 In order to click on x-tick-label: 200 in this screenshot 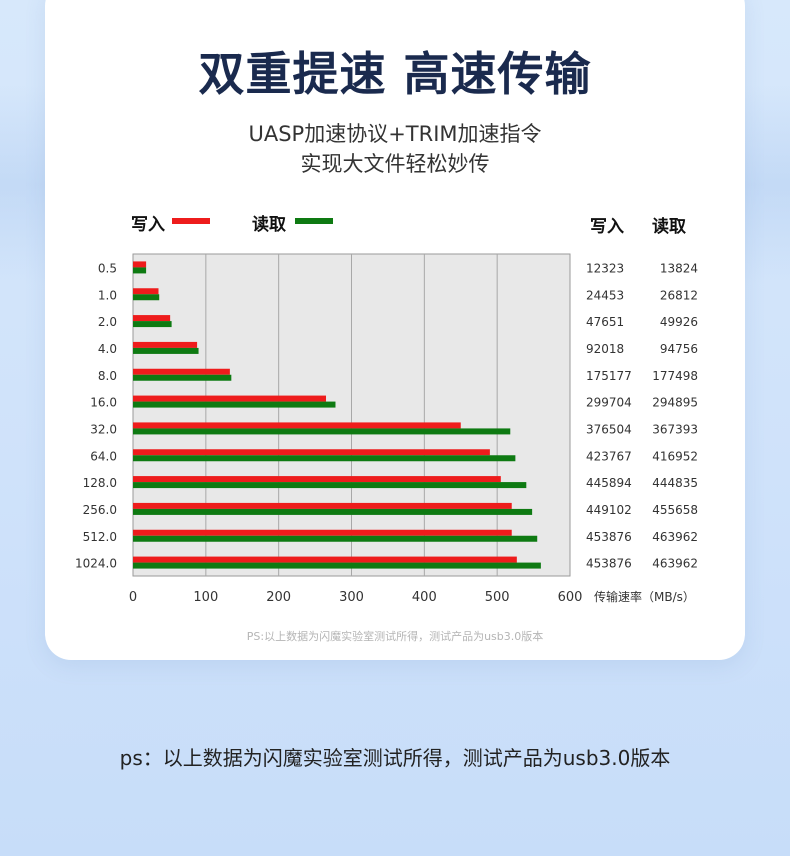, I will do `click(278, 597)`.